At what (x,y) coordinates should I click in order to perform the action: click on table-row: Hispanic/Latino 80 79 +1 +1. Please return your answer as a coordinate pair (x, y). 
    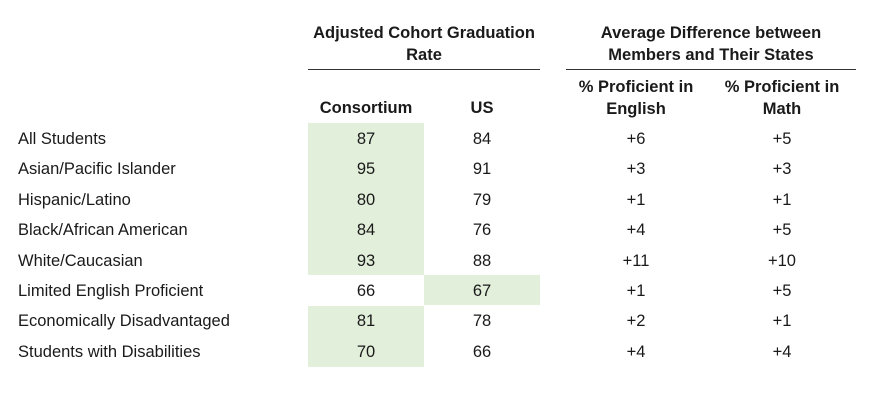
    Looking at the image, I should click on (440, 201).